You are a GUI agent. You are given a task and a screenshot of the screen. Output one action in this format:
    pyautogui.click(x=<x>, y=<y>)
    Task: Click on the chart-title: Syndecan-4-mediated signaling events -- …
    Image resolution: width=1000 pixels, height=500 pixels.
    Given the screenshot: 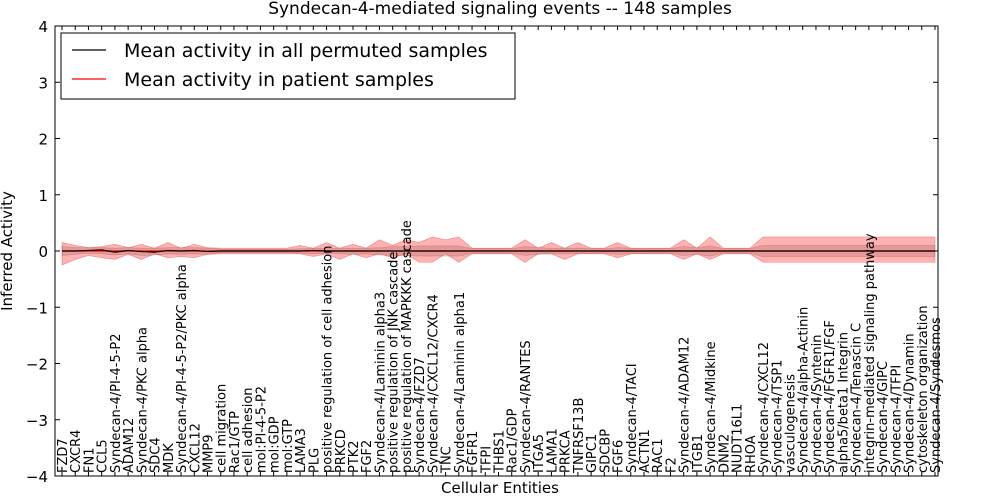 What is the action you would take?
    pyautogui.click(x=500, y=9)
    